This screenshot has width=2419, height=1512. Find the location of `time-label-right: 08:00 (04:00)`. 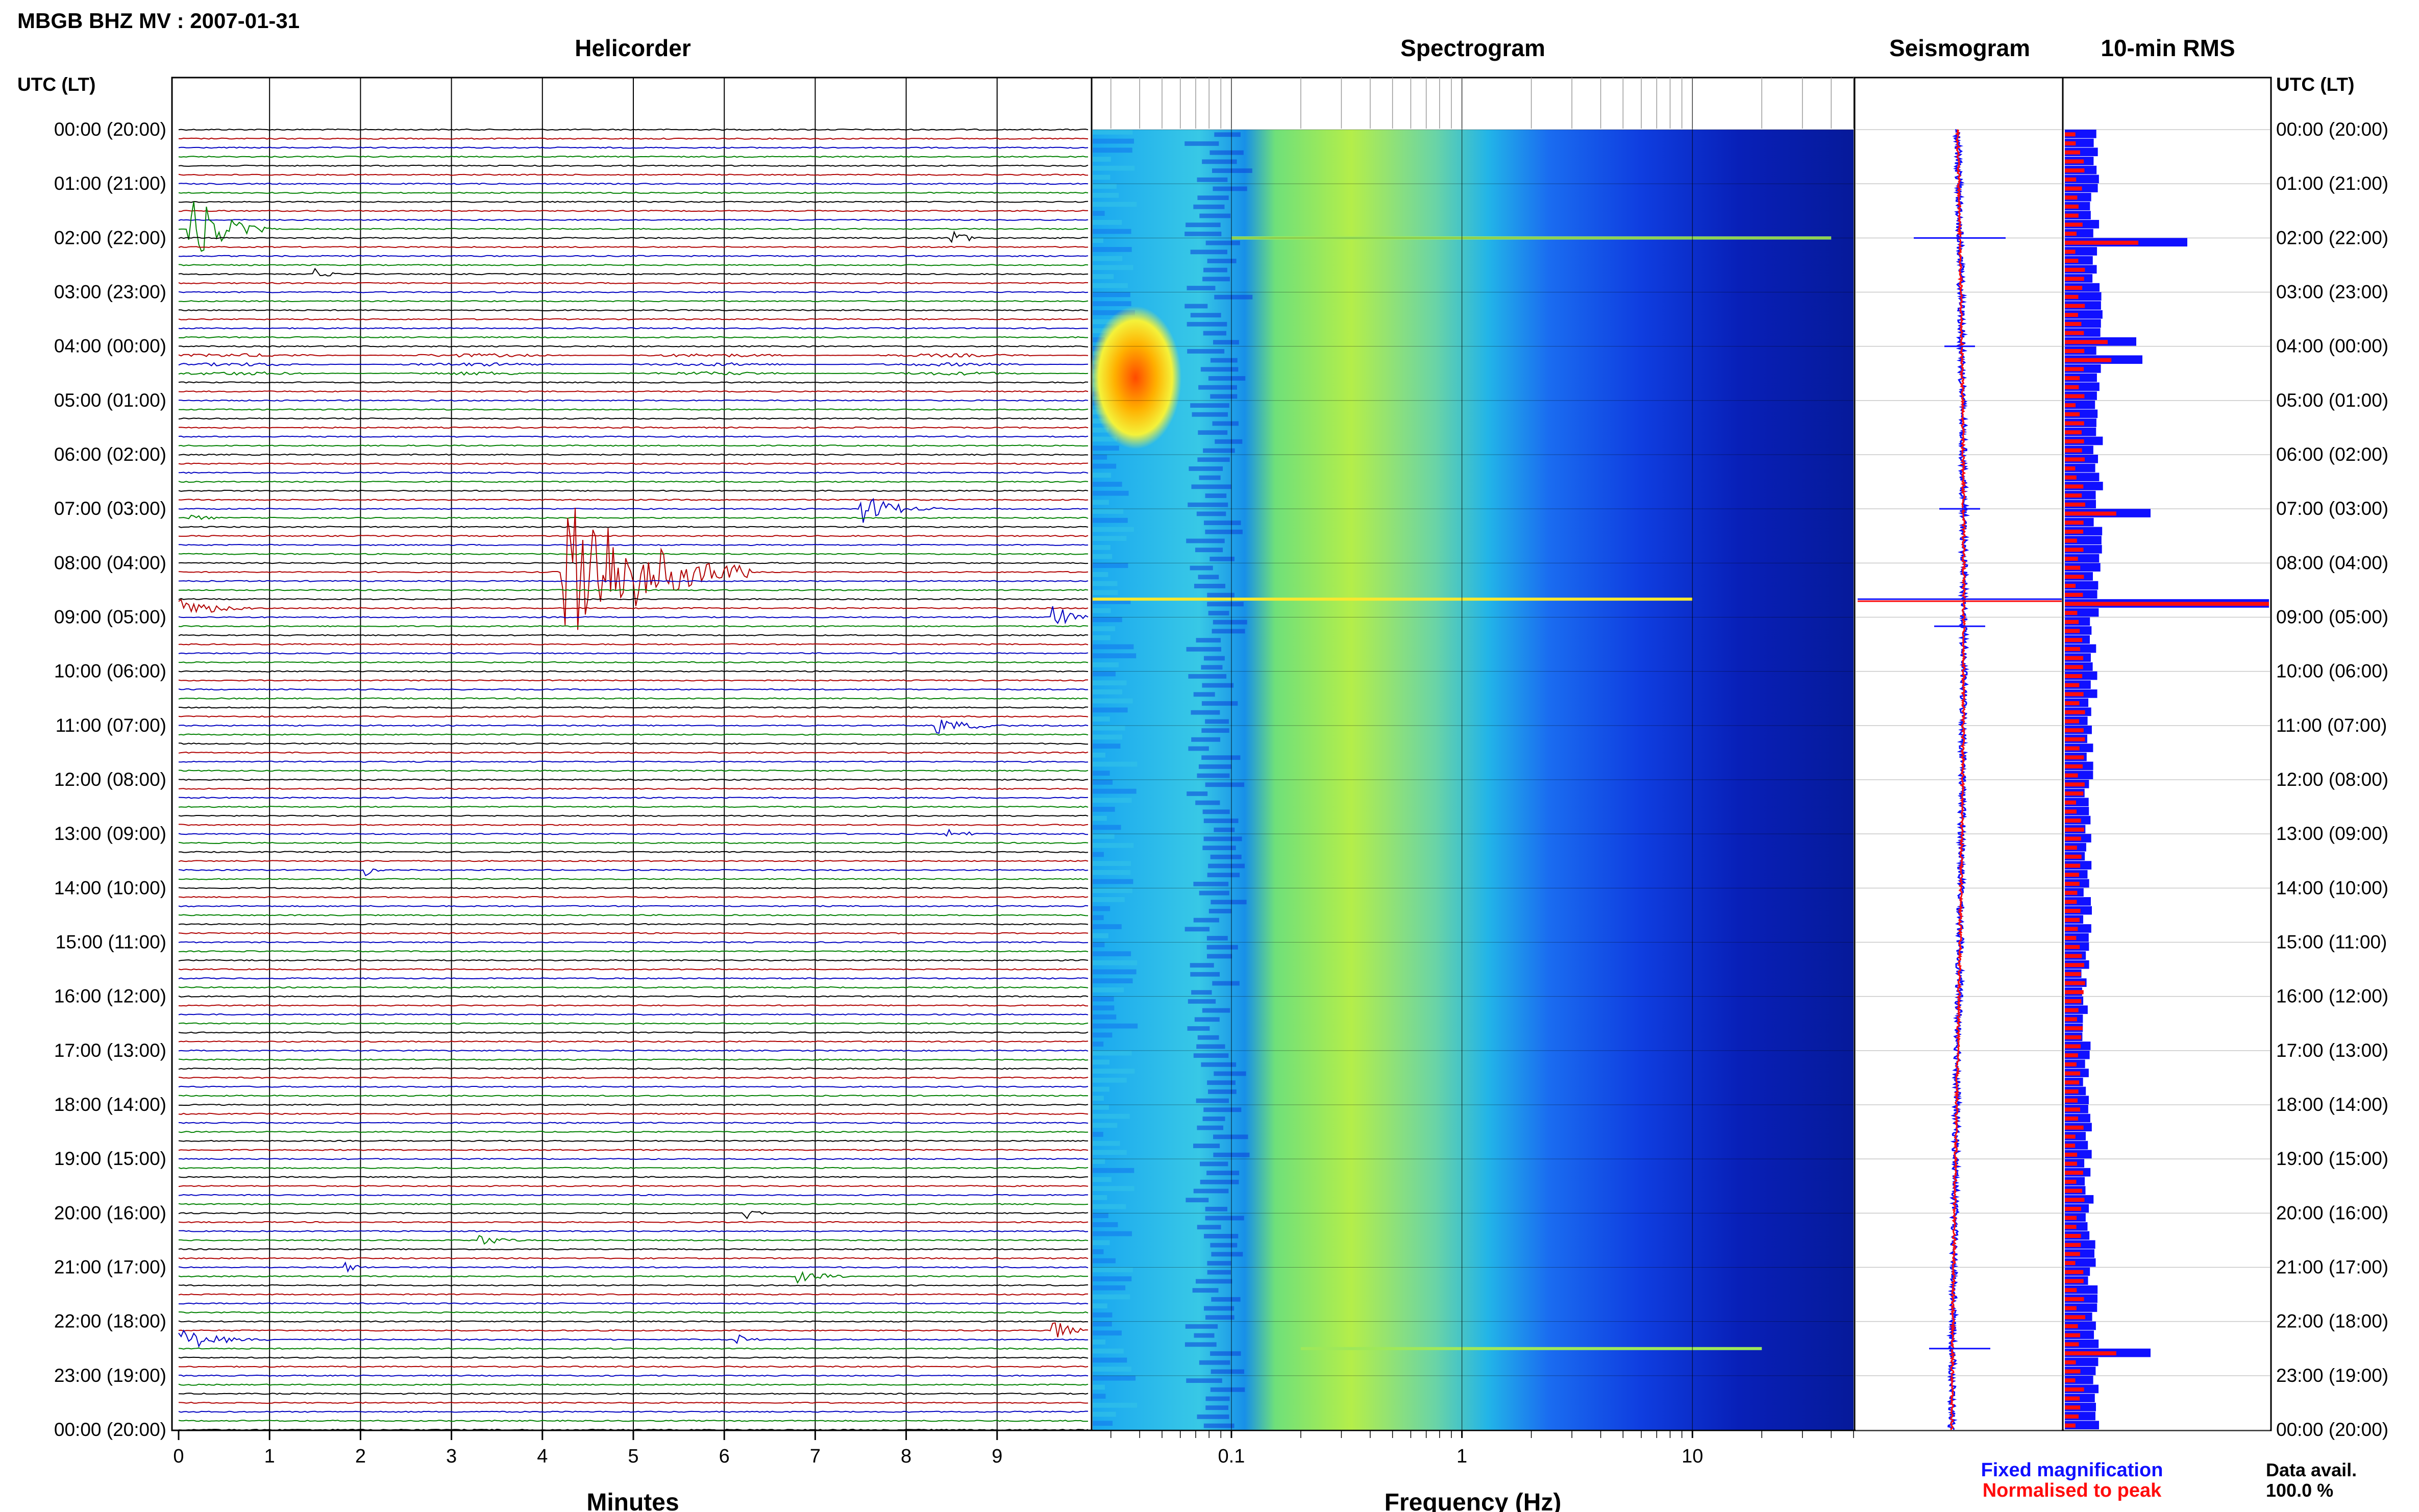

time-label-right: 08:00 (04:00) is located at coordinates (2332, 562).